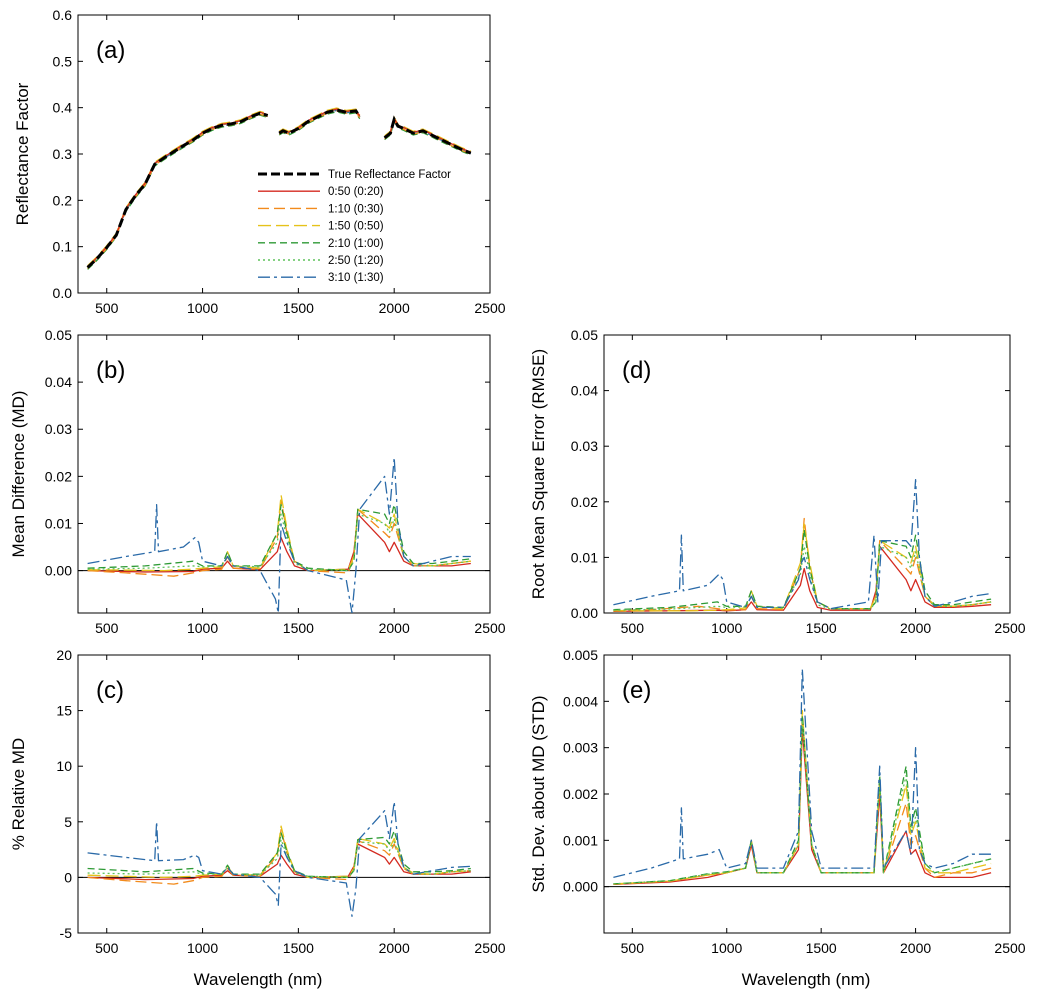 This screenshot has width=1041, height=1000. What do you see at coordinates (110, 370) in the screenshot?
I see `panel-label: (b)` at bounding box center [110, 370].